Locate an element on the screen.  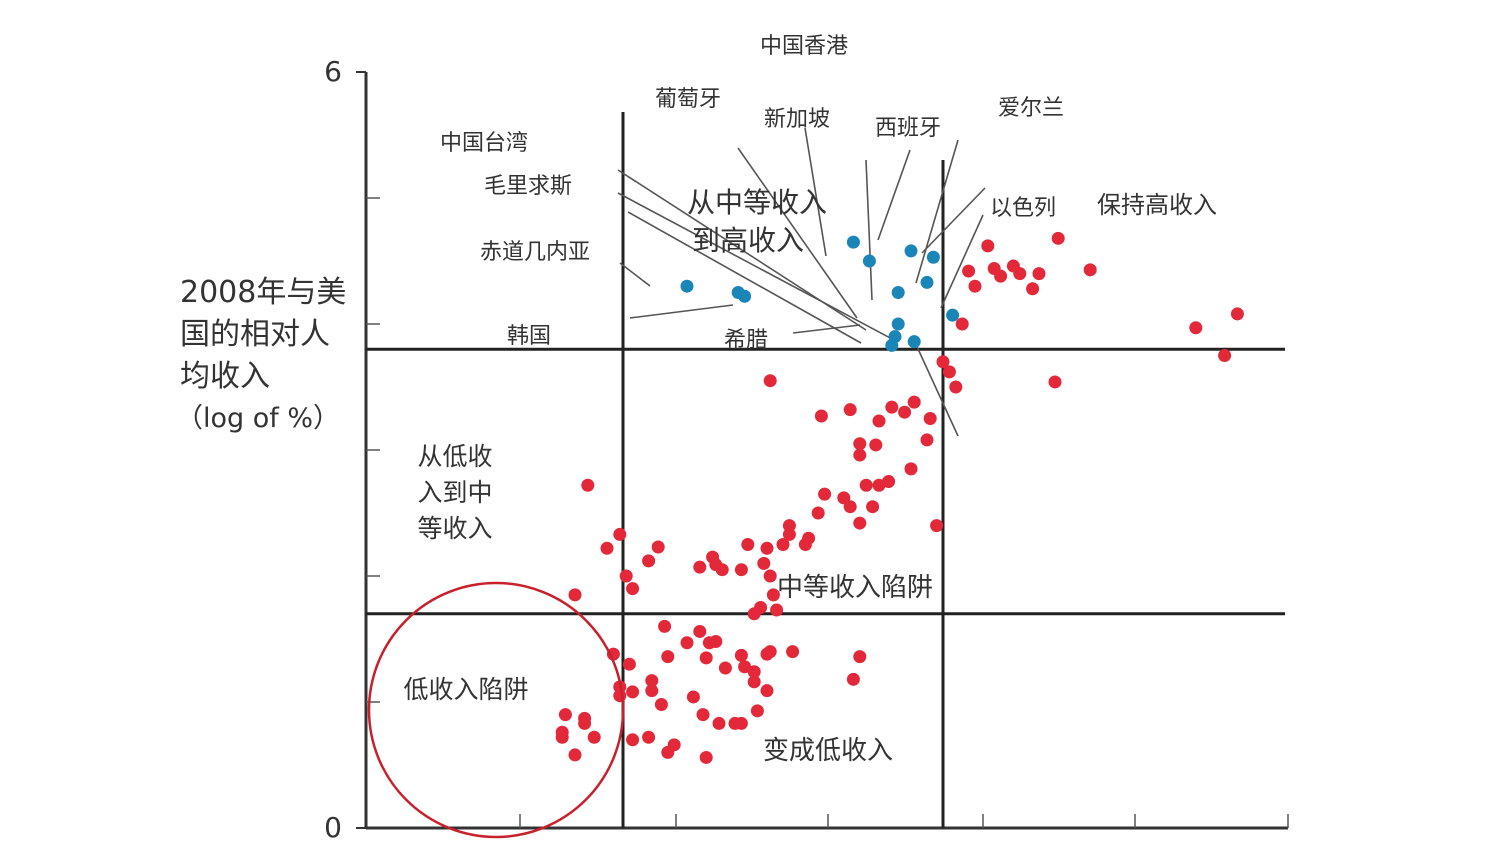
leader-lines-group is located at coordinates (801, 282).